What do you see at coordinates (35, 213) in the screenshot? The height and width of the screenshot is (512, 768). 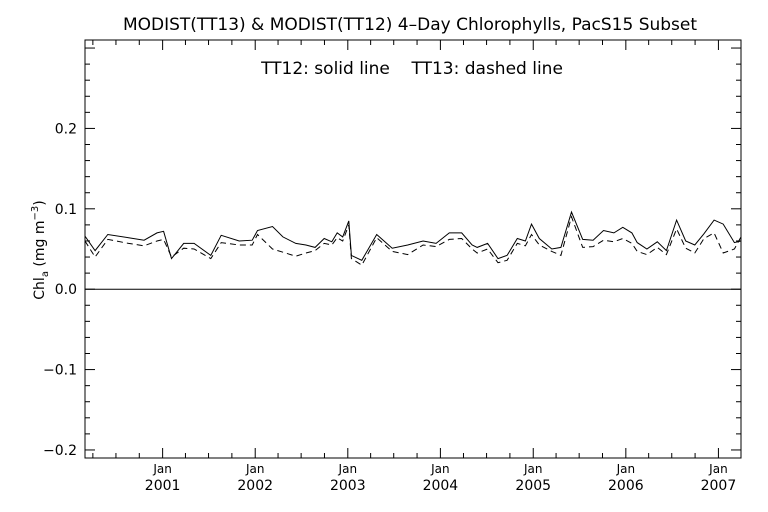 I see `y-axis-label-unit-superscript: −3` at bounding box center [35, 213].